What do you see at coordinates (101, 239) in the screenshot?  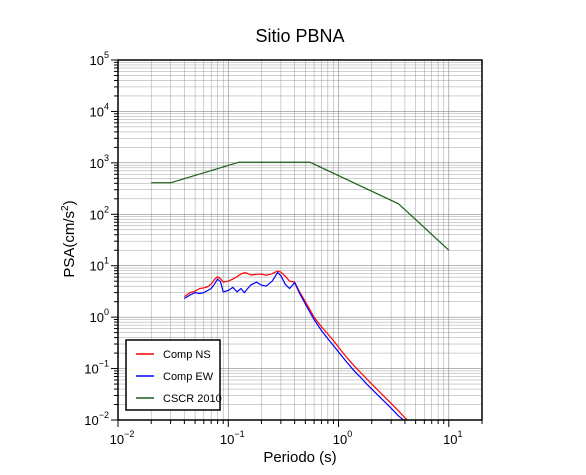 I see `y-axis-ticks: 10⁻² 10⁻¹ 10⁰ 10¹ 10² 10³ 10⁴ 10⁵` at bounding box center [101, 239].